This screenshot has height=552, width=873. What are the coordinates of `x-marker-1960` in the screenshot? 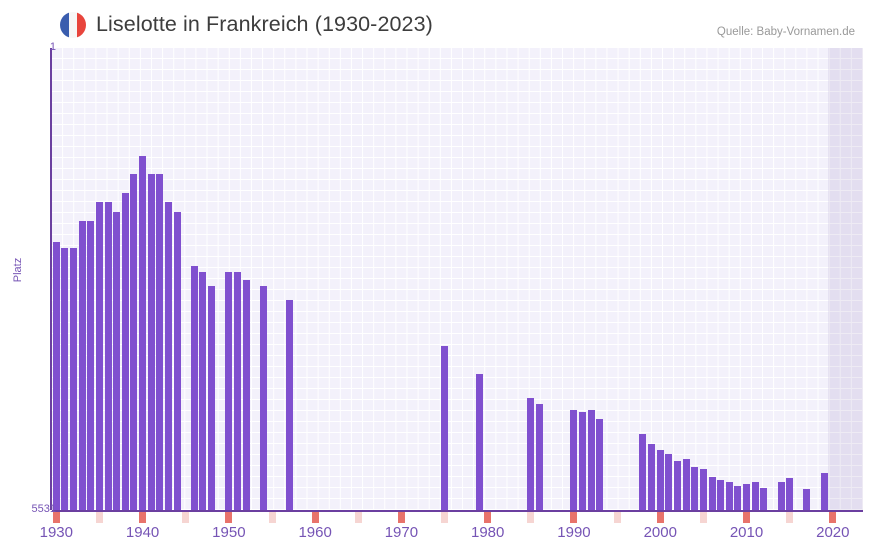 It's located at (315, 517).